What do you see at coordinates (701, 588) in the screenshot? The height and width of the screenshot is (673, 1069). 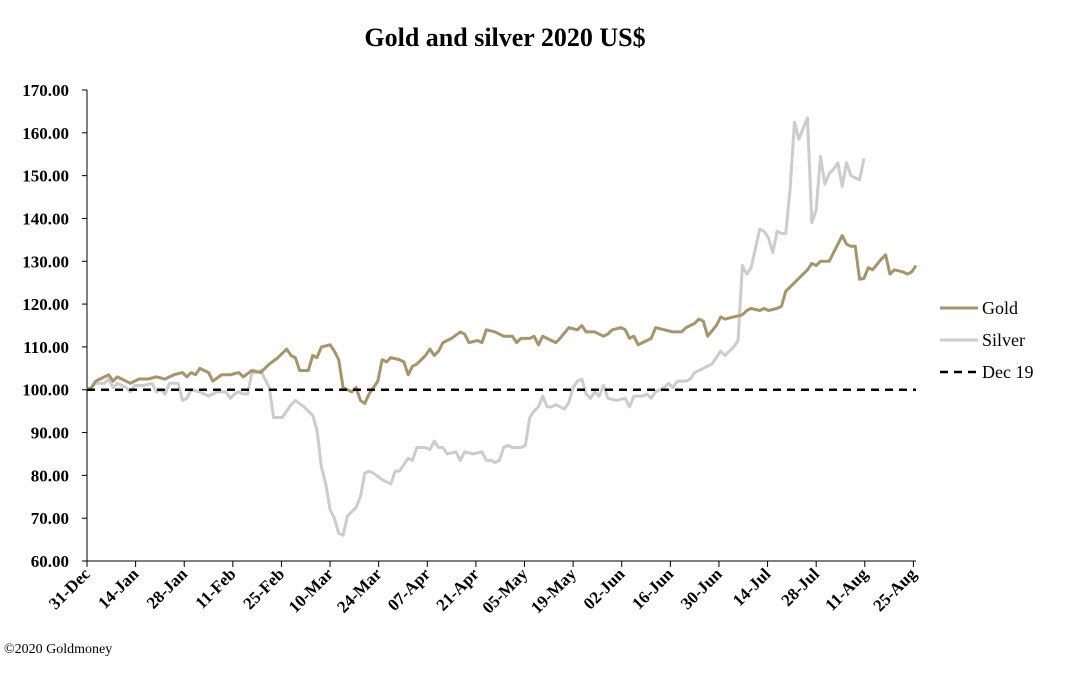 I see `x-tick-label: 30-Jun` at bounding box center [701, 588].